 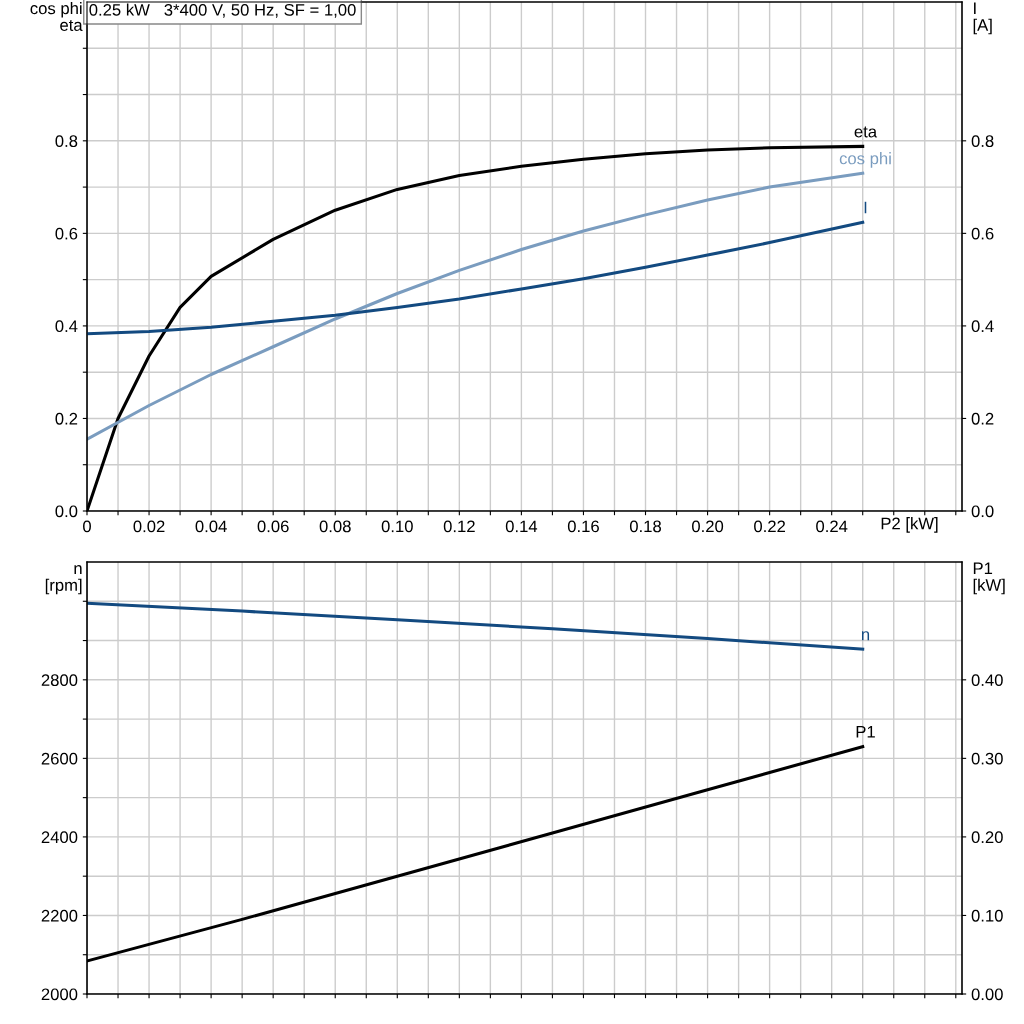 What do you see at coordinates (583, 526) in the screenshot?
I see `x-tick-label: 0.16` at bounding box center [583, 526].